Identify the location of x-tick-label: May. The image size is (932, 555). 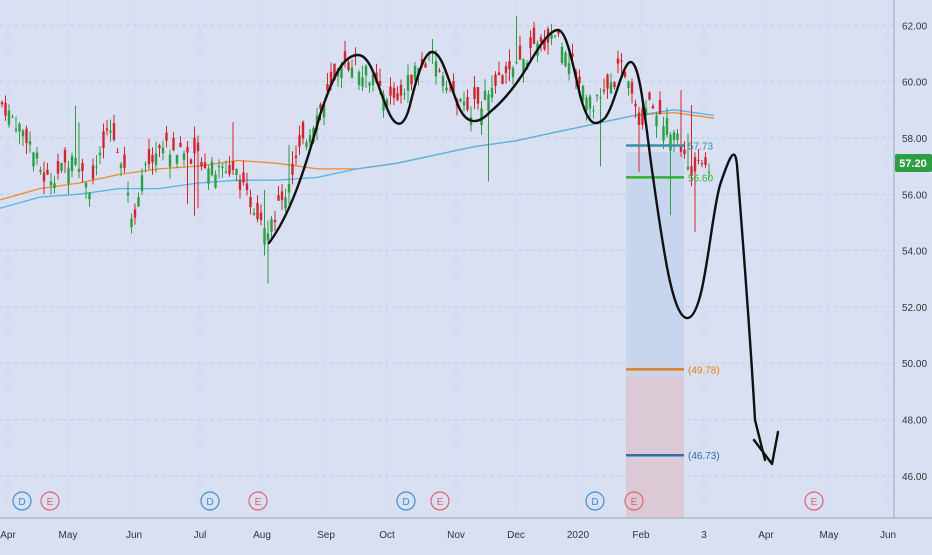
(829, 535).